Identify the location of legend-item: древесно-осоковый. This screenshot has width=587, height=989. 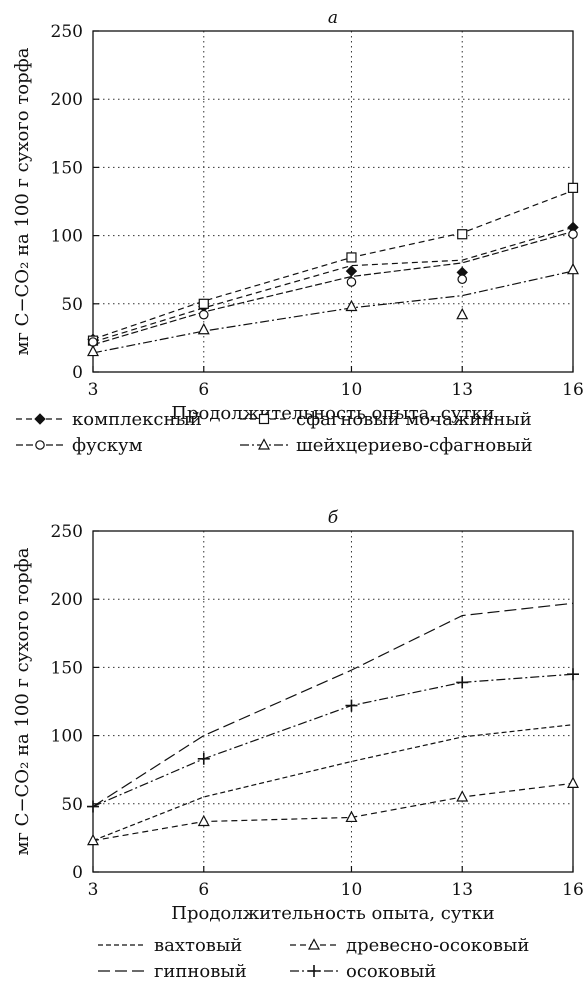
(409, 945).